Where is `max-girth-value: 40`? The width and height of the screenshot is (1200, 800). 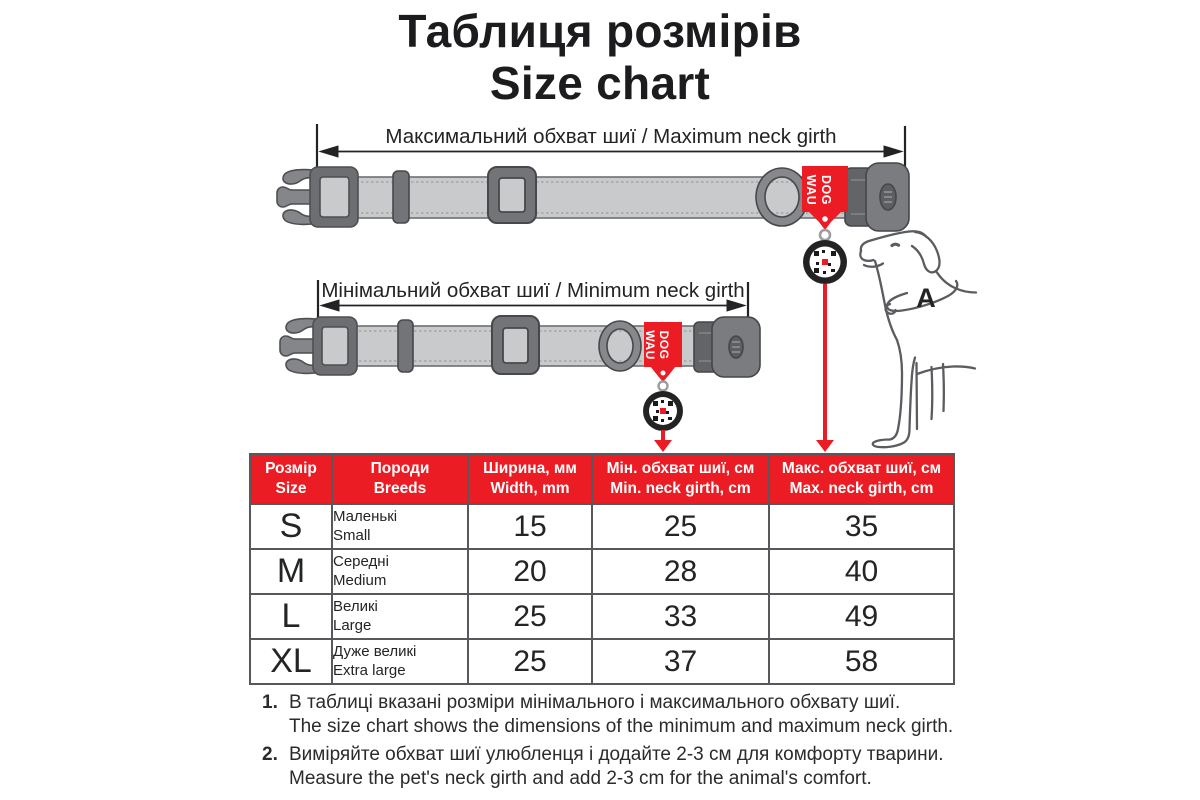 max-girth-value: 40 is located at coordinates (861, 571).